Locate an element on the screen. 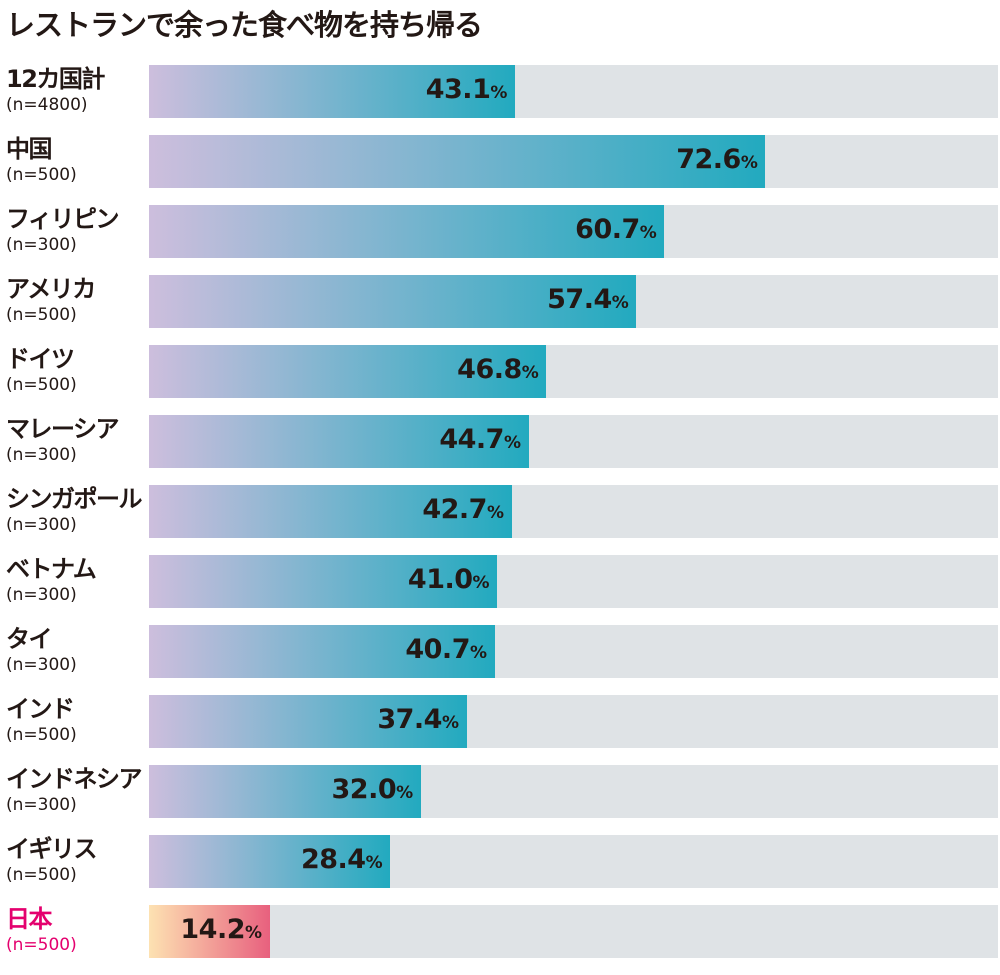  bar-row: イギリス (n=500) 28.4% is located at coordinates (500, 870).